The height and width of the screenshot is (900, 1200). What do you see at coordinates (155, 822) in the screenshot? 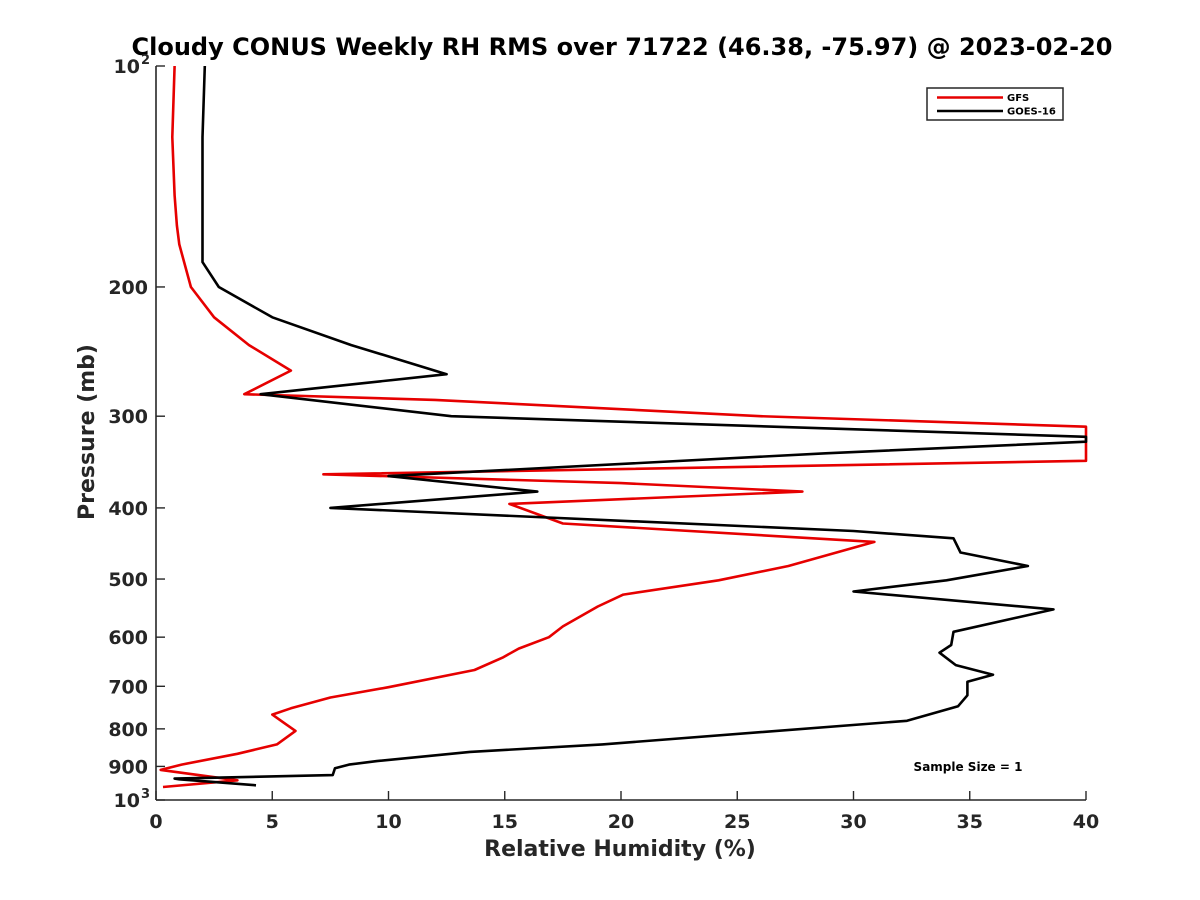
I see `x-tick-label: 0` at bounding box center [155, 822].